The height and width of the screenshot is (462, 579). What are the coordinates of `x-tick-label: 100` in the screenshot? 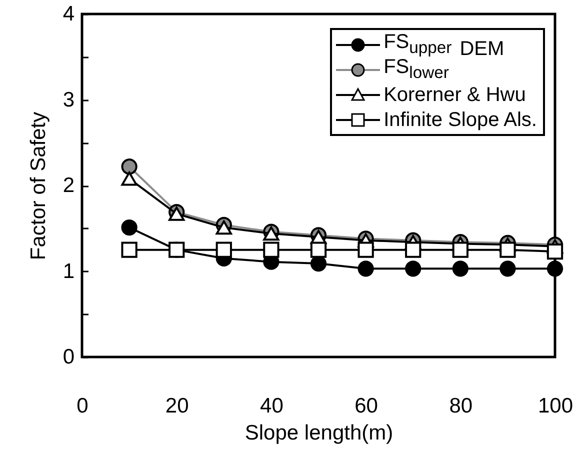 It's located at (556, 406).